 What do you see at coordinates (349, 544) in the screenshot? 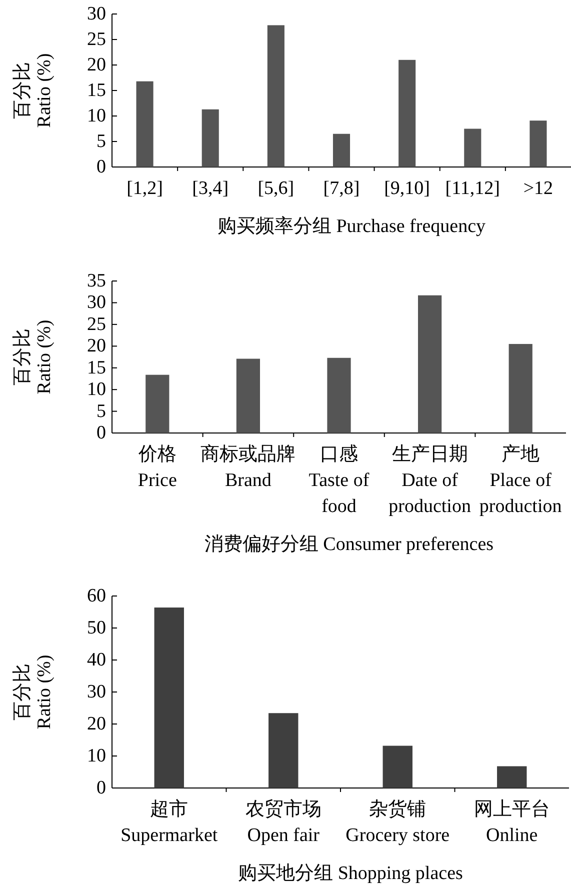
I see `x-axis-title: 消费偏好分组 Consumer preferences` at bounding box center [349, 544].